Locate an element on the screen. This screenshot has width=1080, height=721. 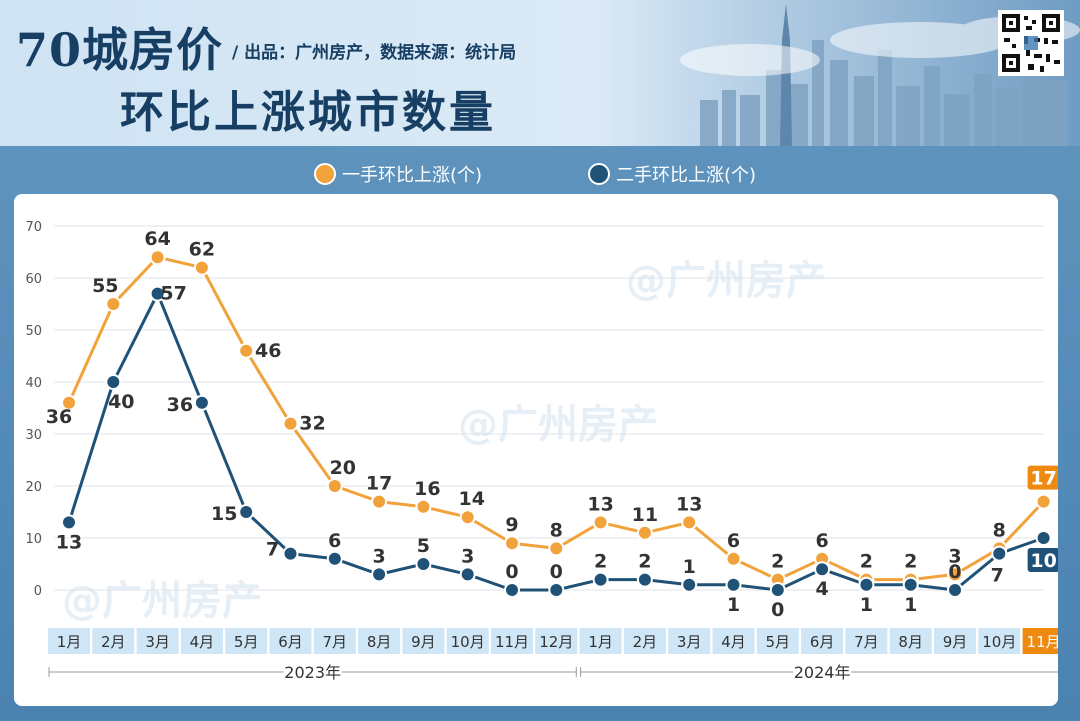
page-subtitle: / 出品：广州房产，数据来源：统计局 is located at coordinates (374, 53).